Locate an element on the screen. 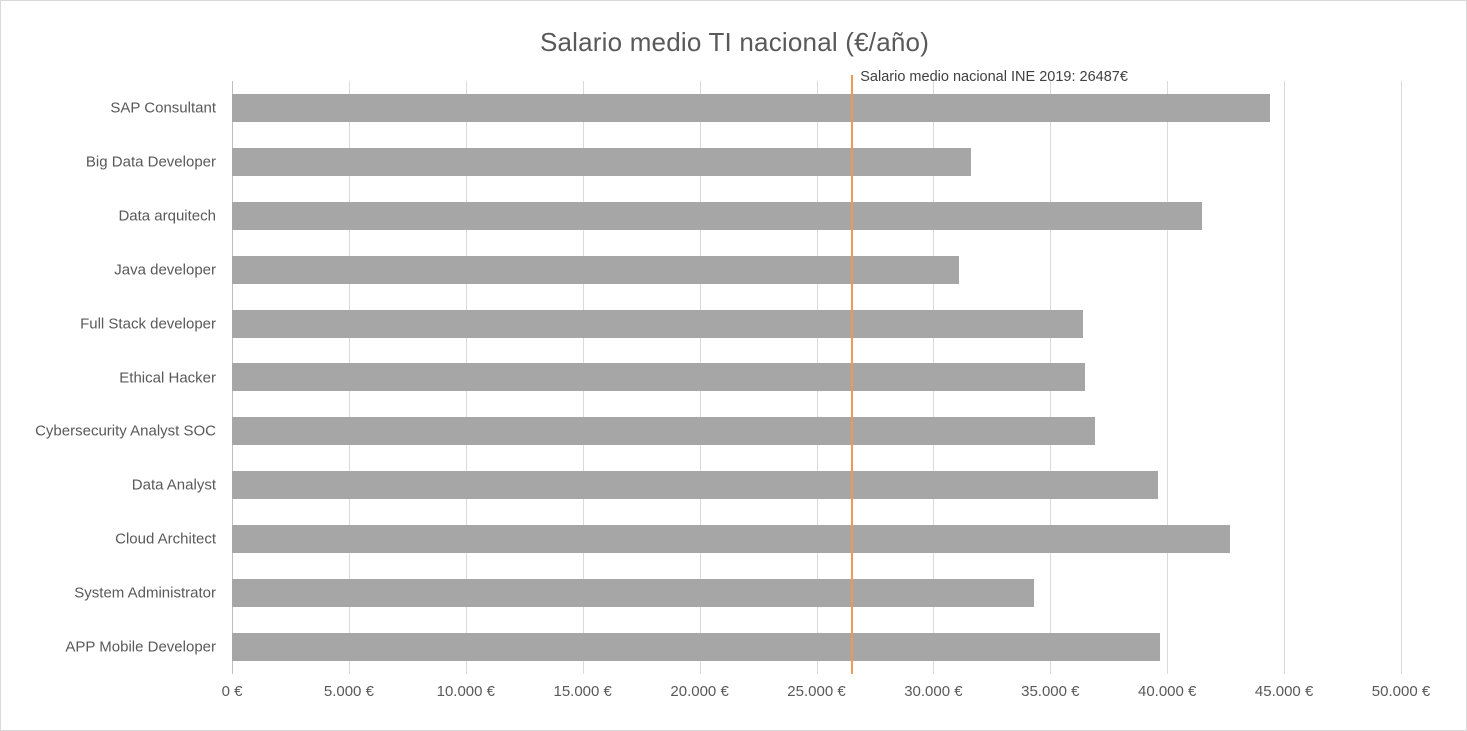  x-axis-label: 20.000 € is located at coordinates (699, 691).